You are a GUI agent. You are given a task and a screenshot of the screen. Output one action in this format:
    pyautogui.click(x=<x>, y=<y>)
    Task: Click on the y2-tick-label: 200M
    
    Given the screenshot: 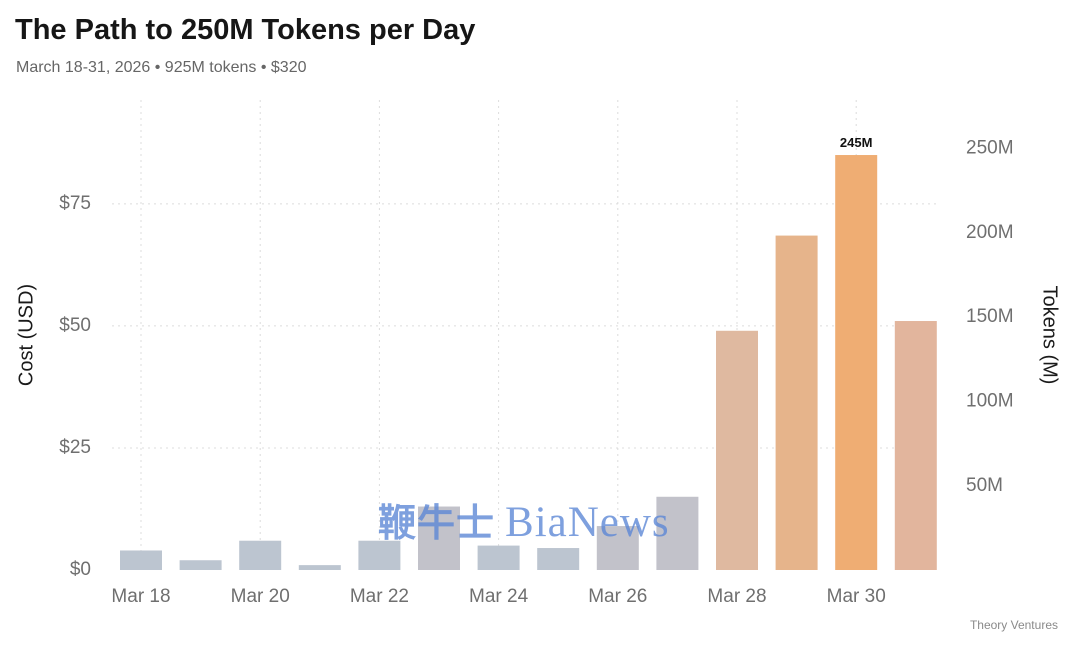 What is the action you would take?
    pyautogui.click(x=990, y=232)
    